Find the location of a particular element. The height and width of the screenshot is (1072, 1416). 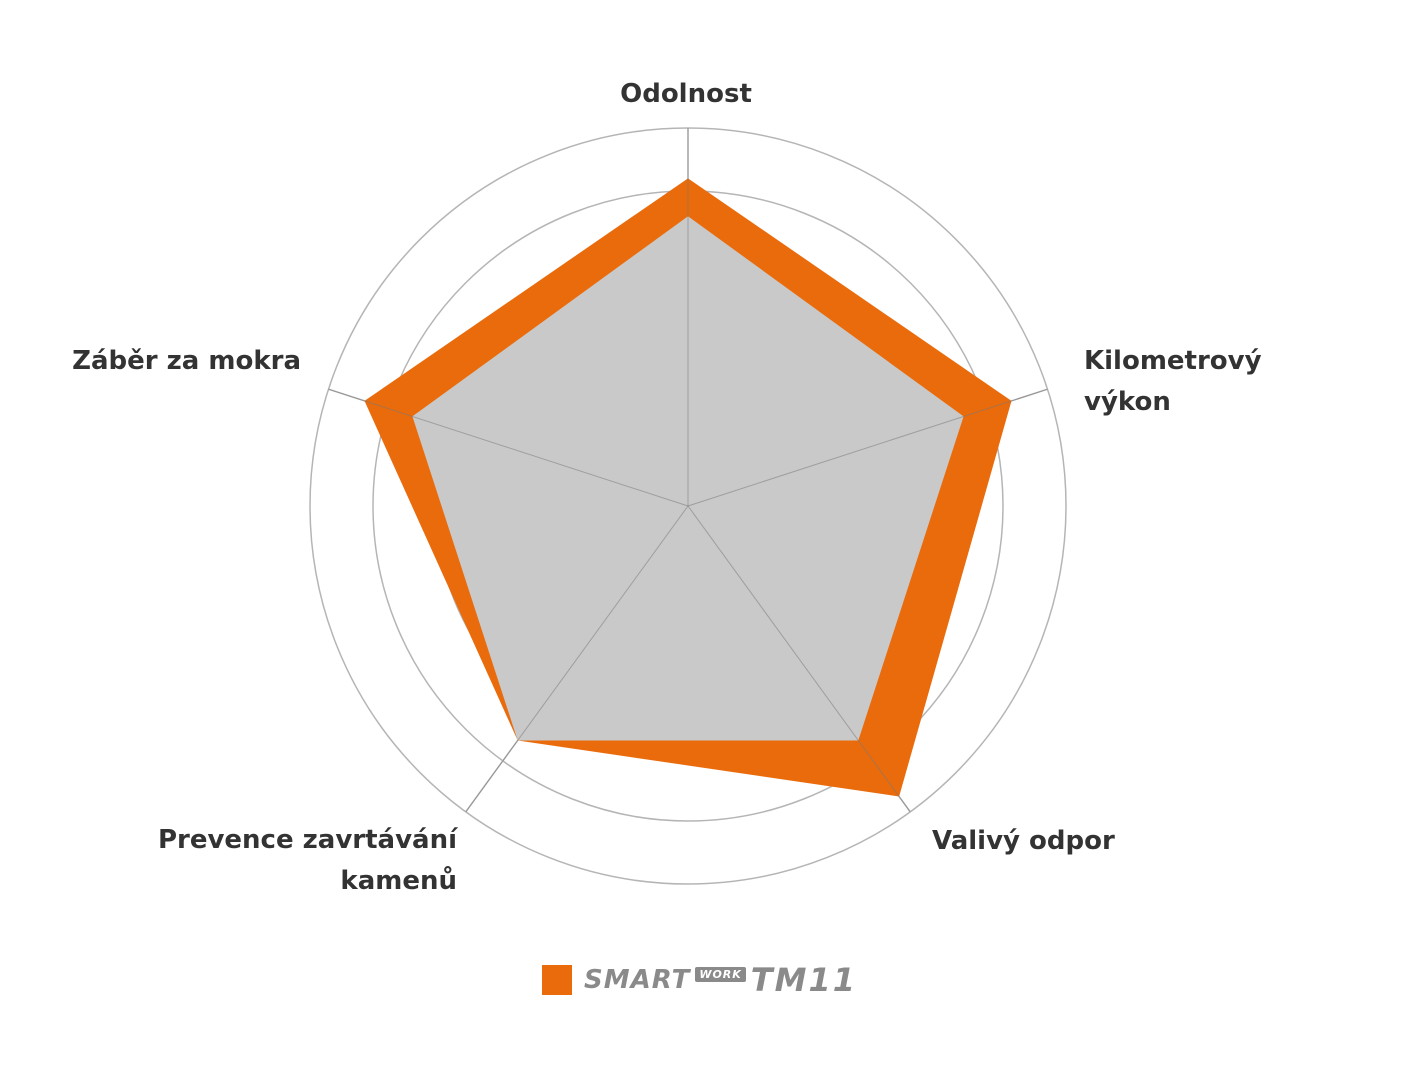

axis-label: Odolnost is located at coordinates (686, 94).